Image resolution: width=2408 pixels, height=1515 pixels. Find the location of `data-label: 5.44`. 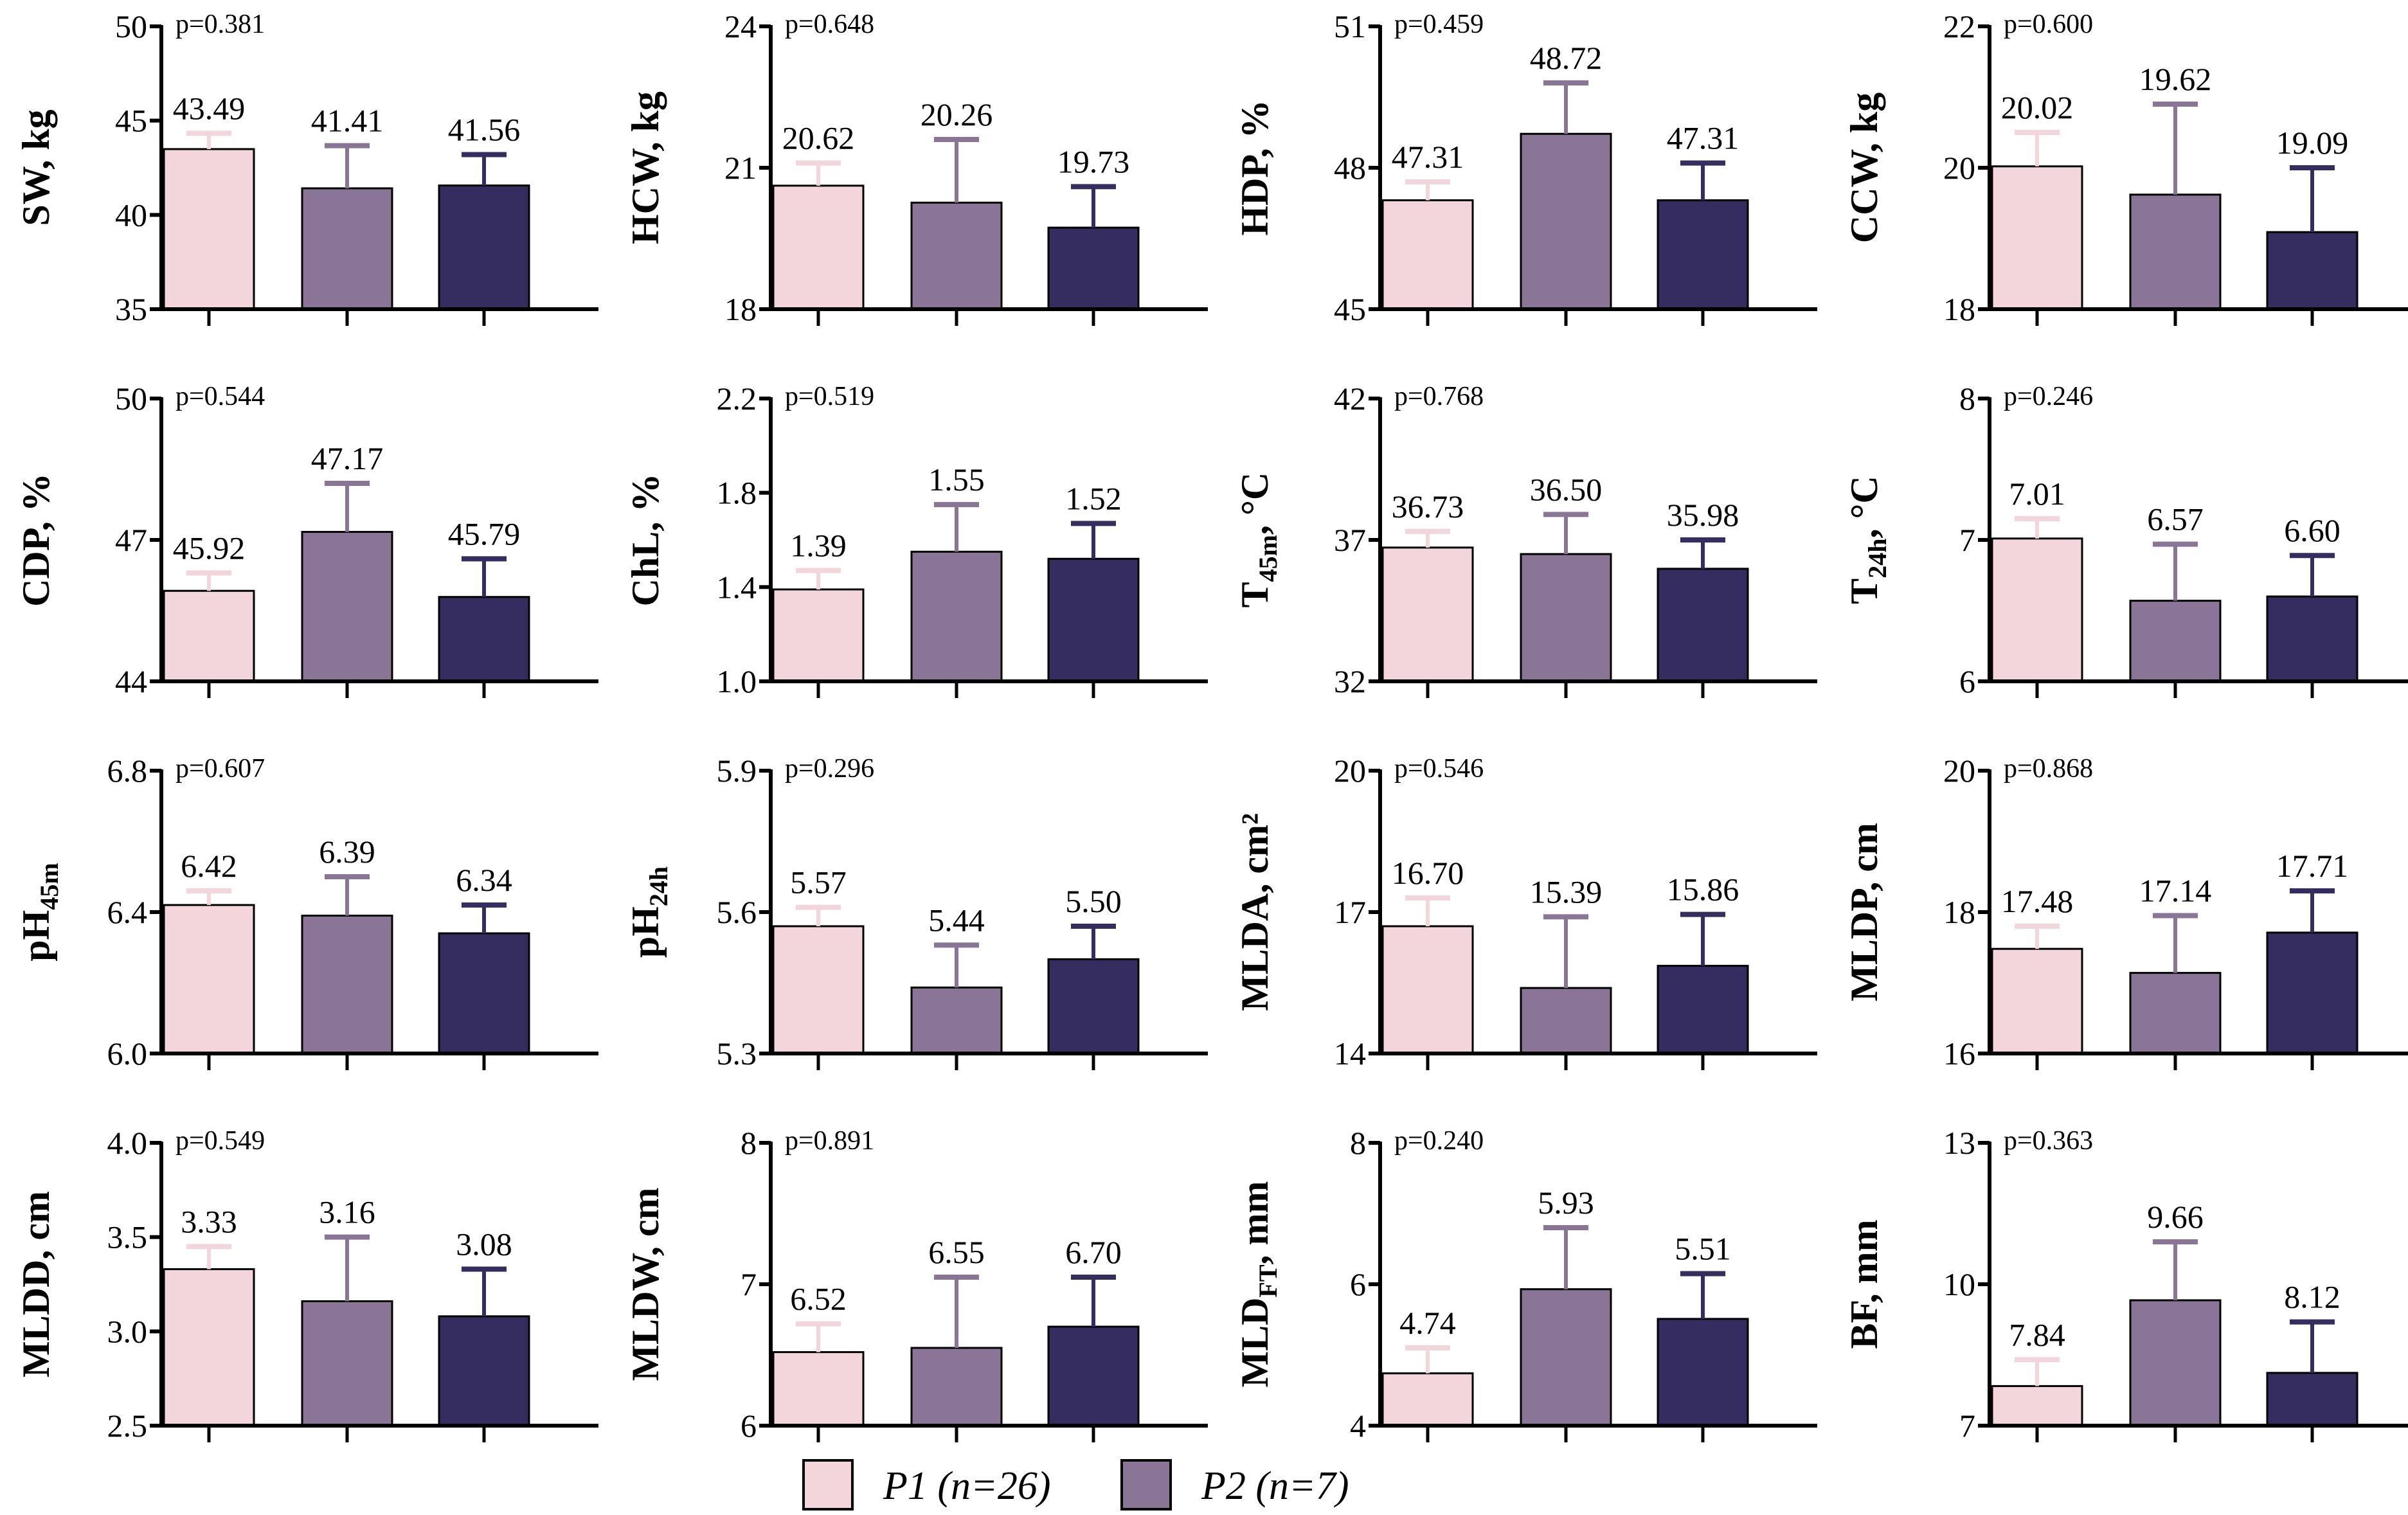

data-label: 5.44 is located at coordinates (956, 920).